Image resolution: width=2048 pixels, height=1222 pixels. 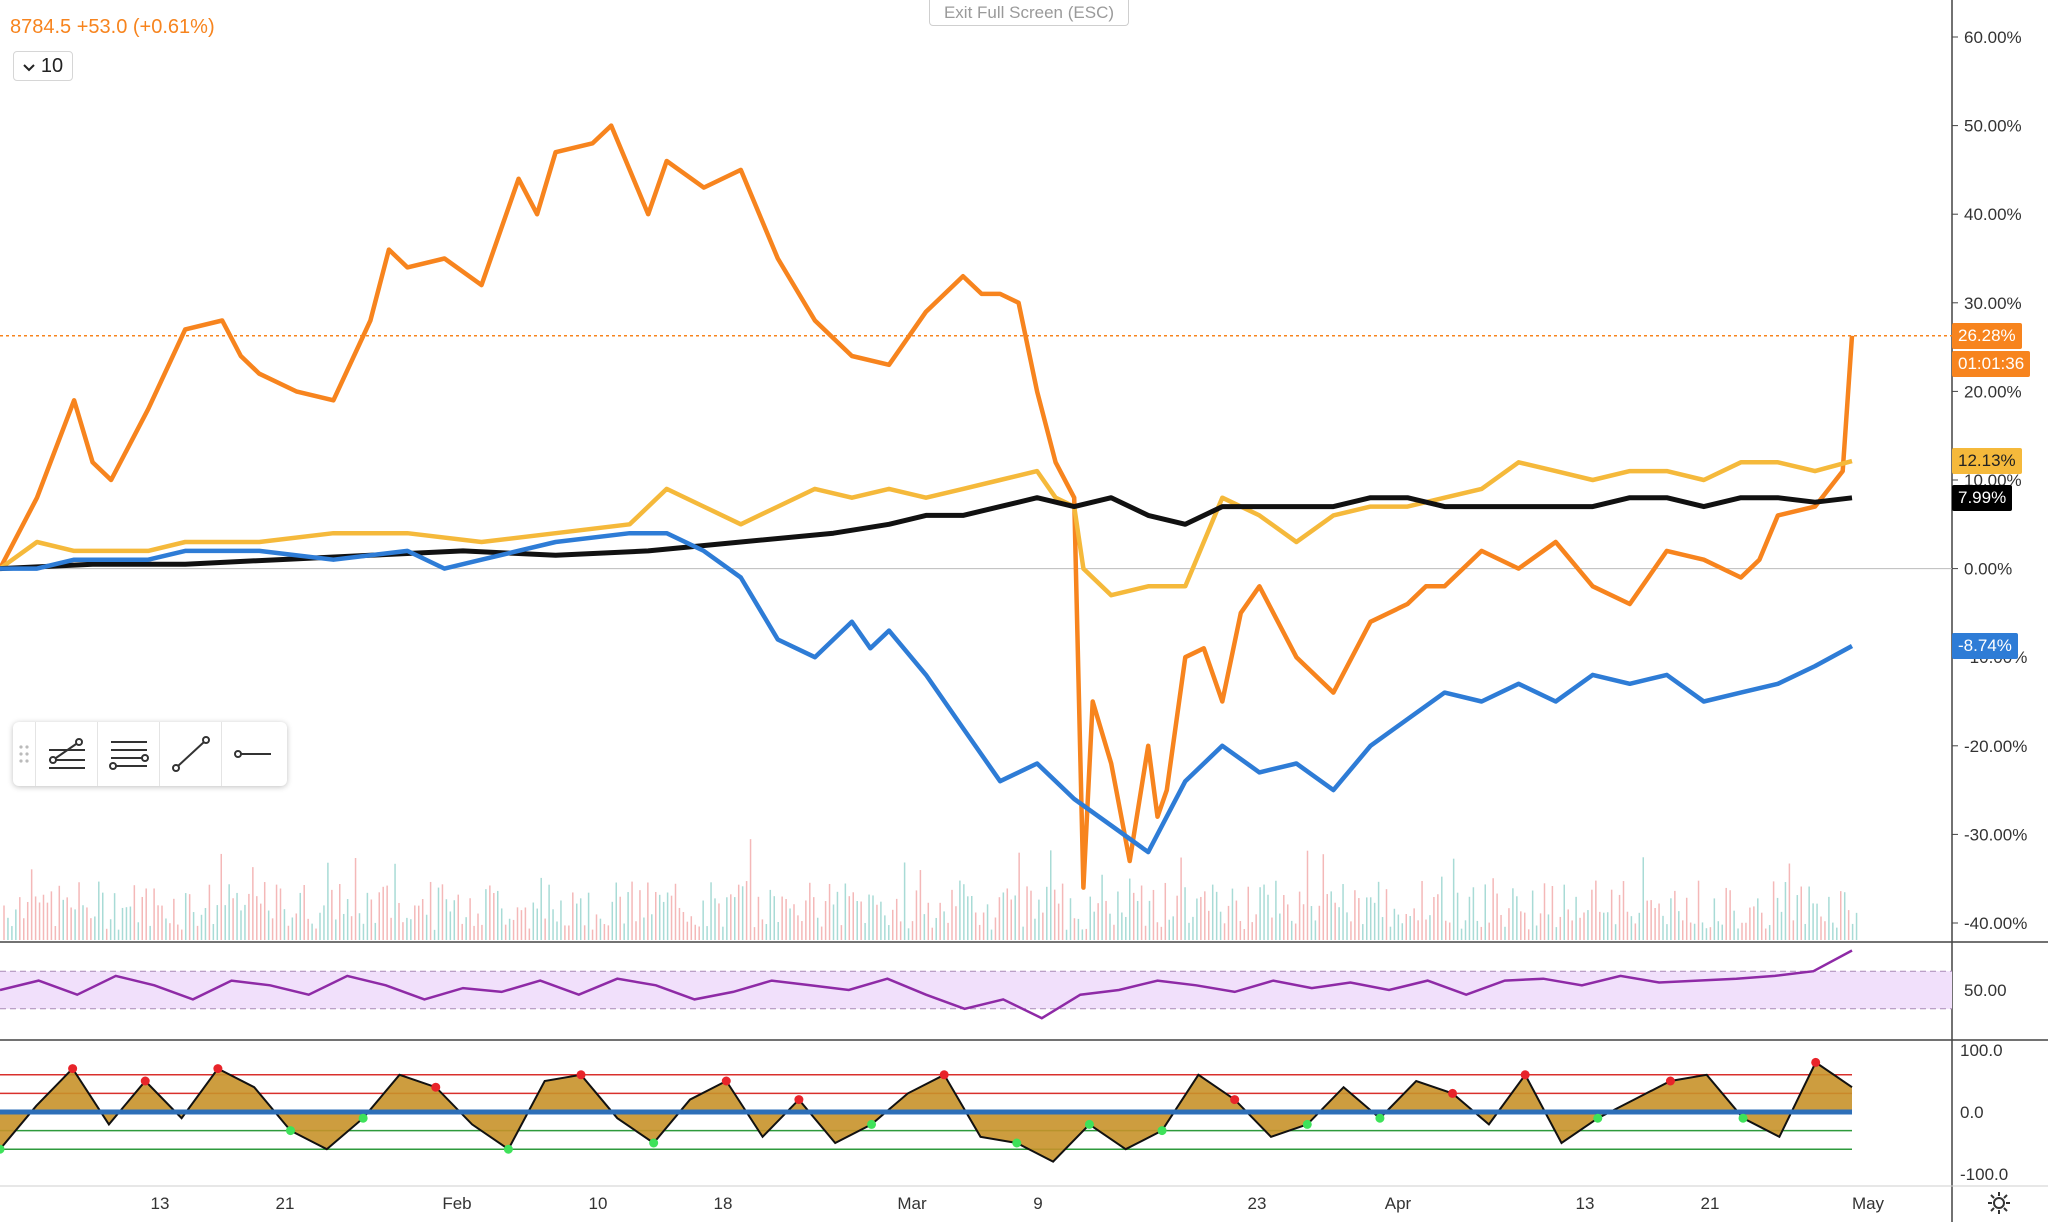 I want to click on gear-icon, so click(x=1999, y=1205).